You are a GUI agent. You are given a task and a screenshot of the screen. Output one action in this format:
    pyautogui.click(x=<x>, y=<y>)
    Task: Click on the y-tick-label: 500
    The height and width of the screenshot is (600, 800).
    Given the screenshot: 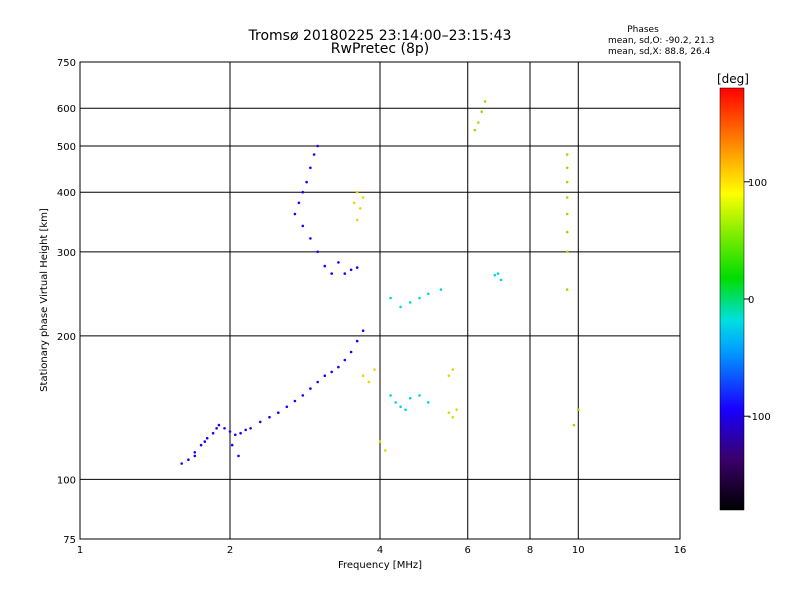 What is the action you would take?
    pyautogui.click(x=66, y=147)
    